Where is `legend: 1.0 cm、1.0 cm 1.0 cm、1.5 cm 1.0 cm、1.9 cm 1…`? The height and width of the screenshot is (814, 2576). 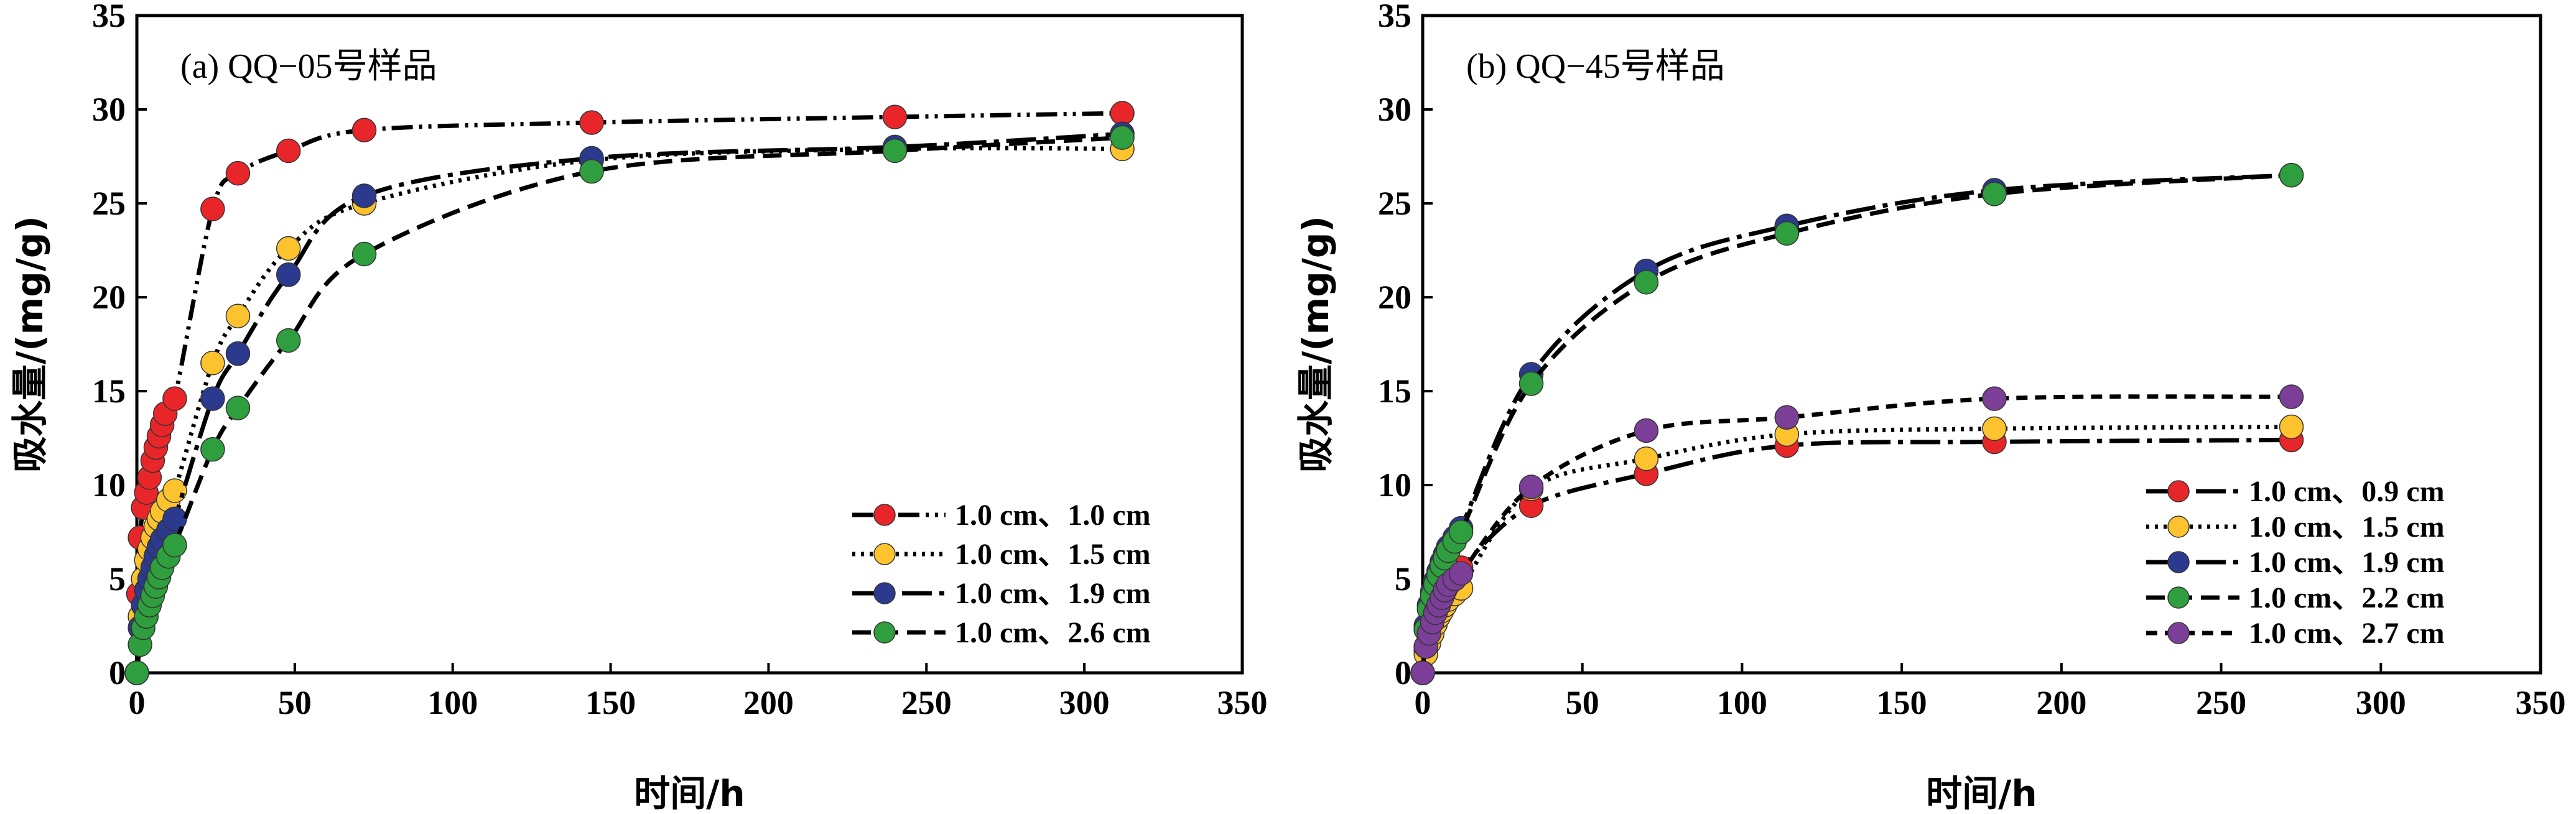 legend: 1.0 cm、1.0 cm 1.0 cm、1.5 cm 1.0 cm、1.9 cm 1… is located at coordinates (1001, 574).